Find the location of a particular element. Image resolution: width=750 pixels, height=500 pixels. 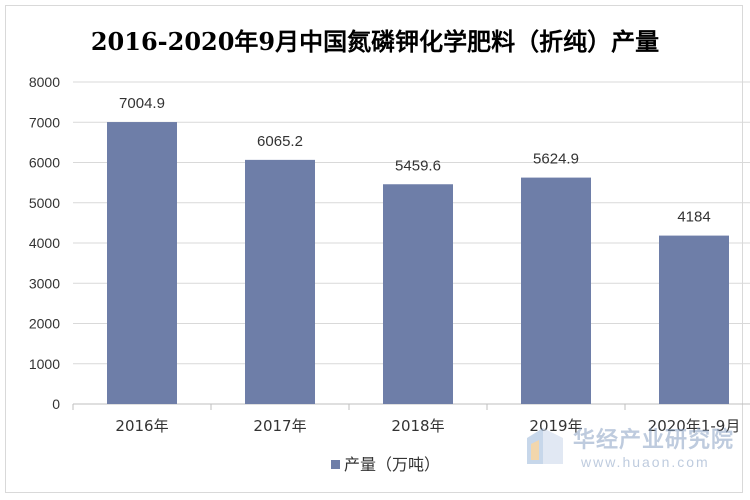

y-tick-label: 3000 is located at coordinates (44, 283).